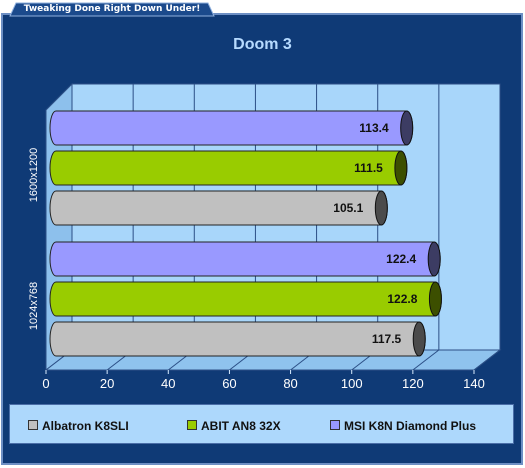  I want to click on data-label: 122.8, so click(402, 299).